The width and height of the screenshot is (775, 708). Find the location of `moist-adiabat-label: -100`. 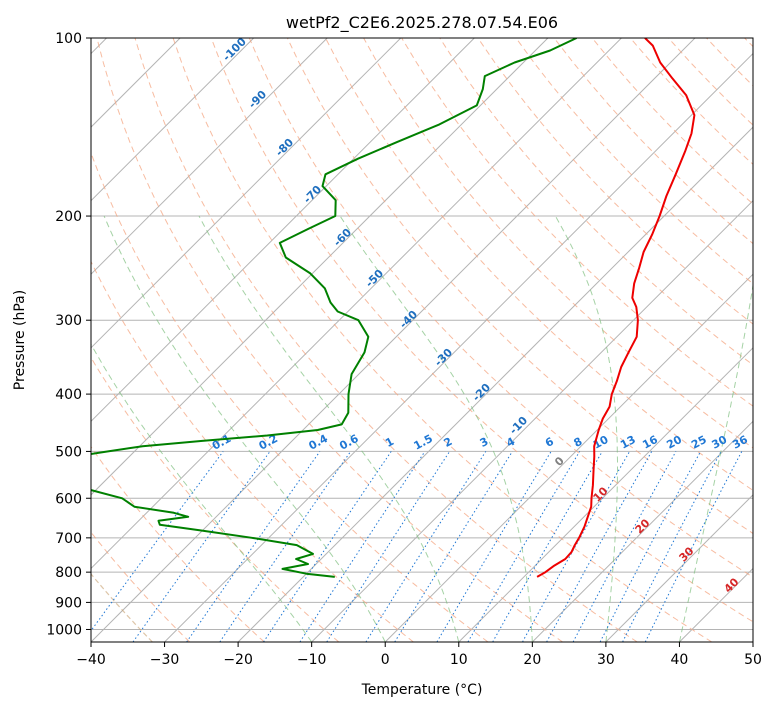

moist-adiabat-label: -100 is located at coordinates (234, 49).